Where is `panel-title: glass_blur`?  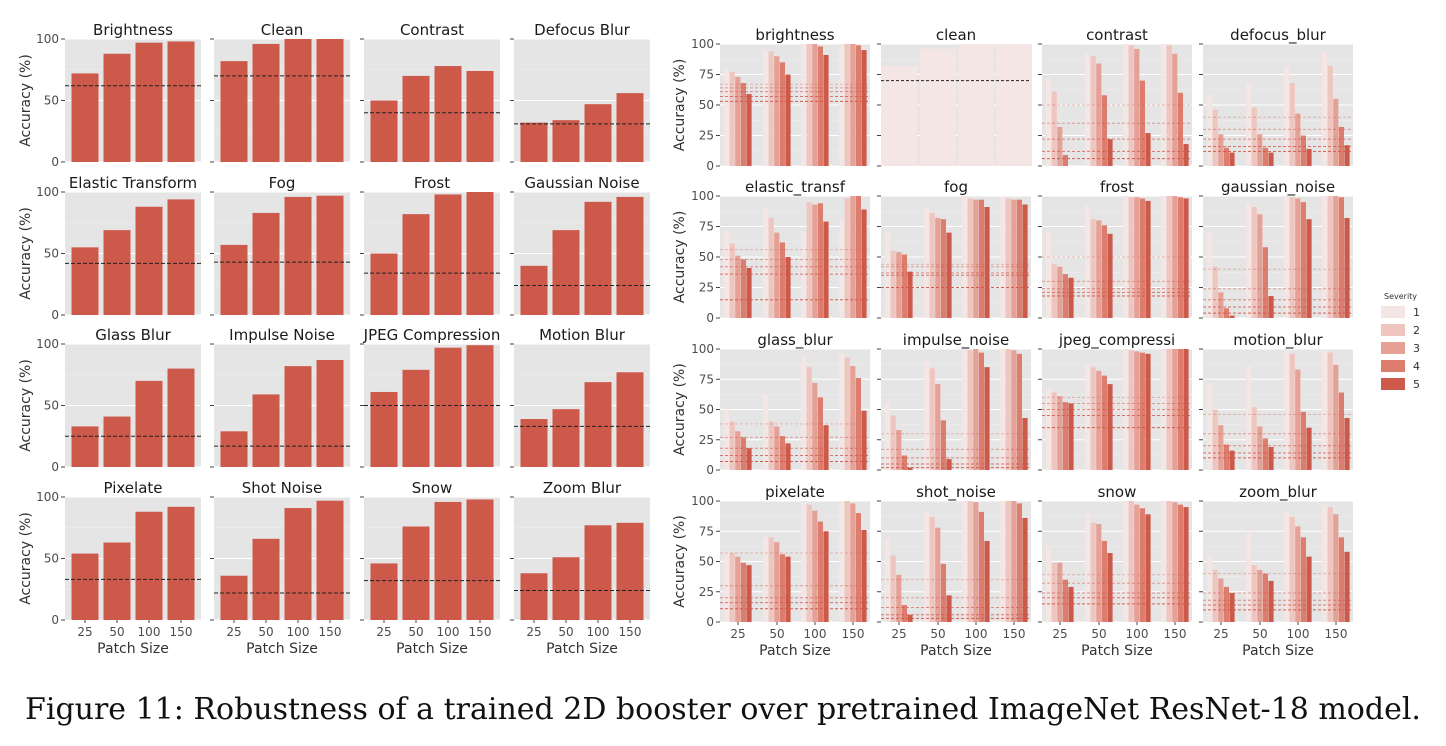
panel-title: glass_blur is located at coordinates (795, 340).